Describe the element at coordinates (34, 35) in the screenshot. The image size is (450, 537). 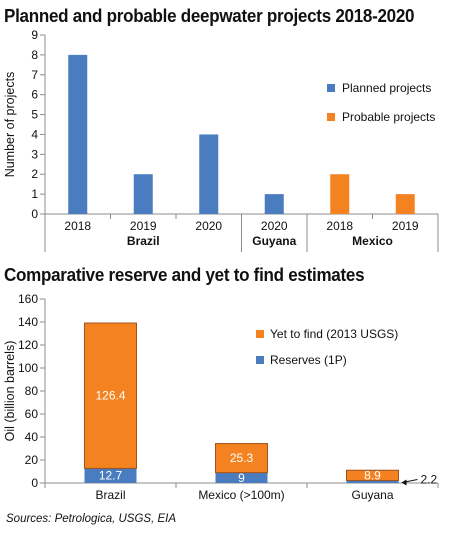
I see `chart1-y-tick-label: 9` at that location.